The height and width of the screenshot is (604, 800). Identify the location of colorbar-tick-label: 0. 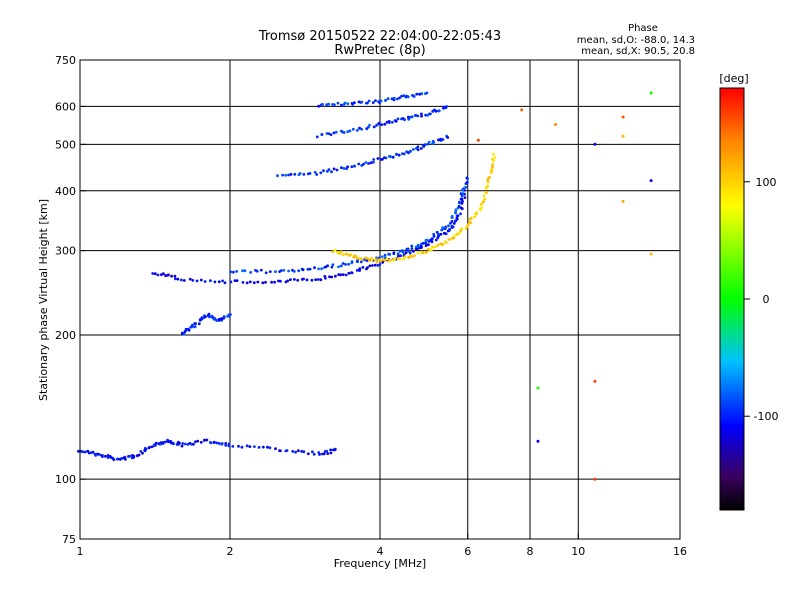
(766, 299).